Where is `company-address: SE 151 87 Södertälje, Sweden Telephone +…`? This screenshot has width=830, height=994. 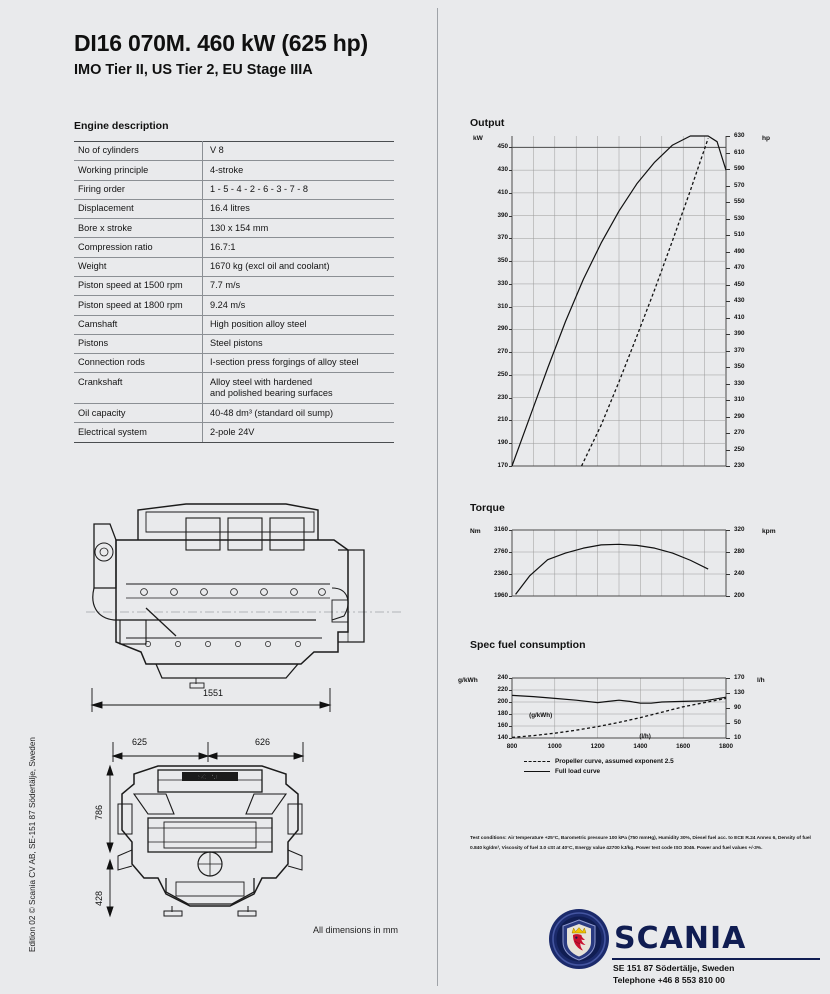
company-address: SE 151 87 Södertälje, Sweden Telephone +… is located at coordinates (673, 974).